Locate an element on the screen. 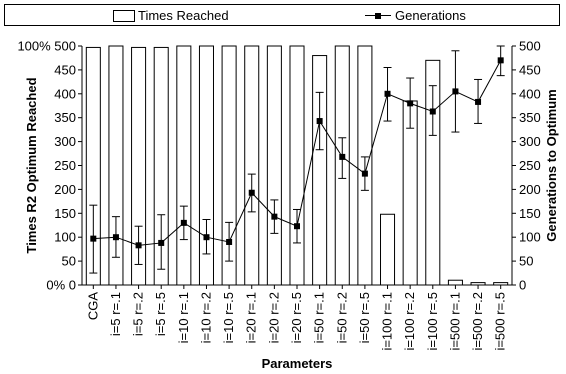  category-label: i=20 r=.2 is located at coordinates (273, 317).